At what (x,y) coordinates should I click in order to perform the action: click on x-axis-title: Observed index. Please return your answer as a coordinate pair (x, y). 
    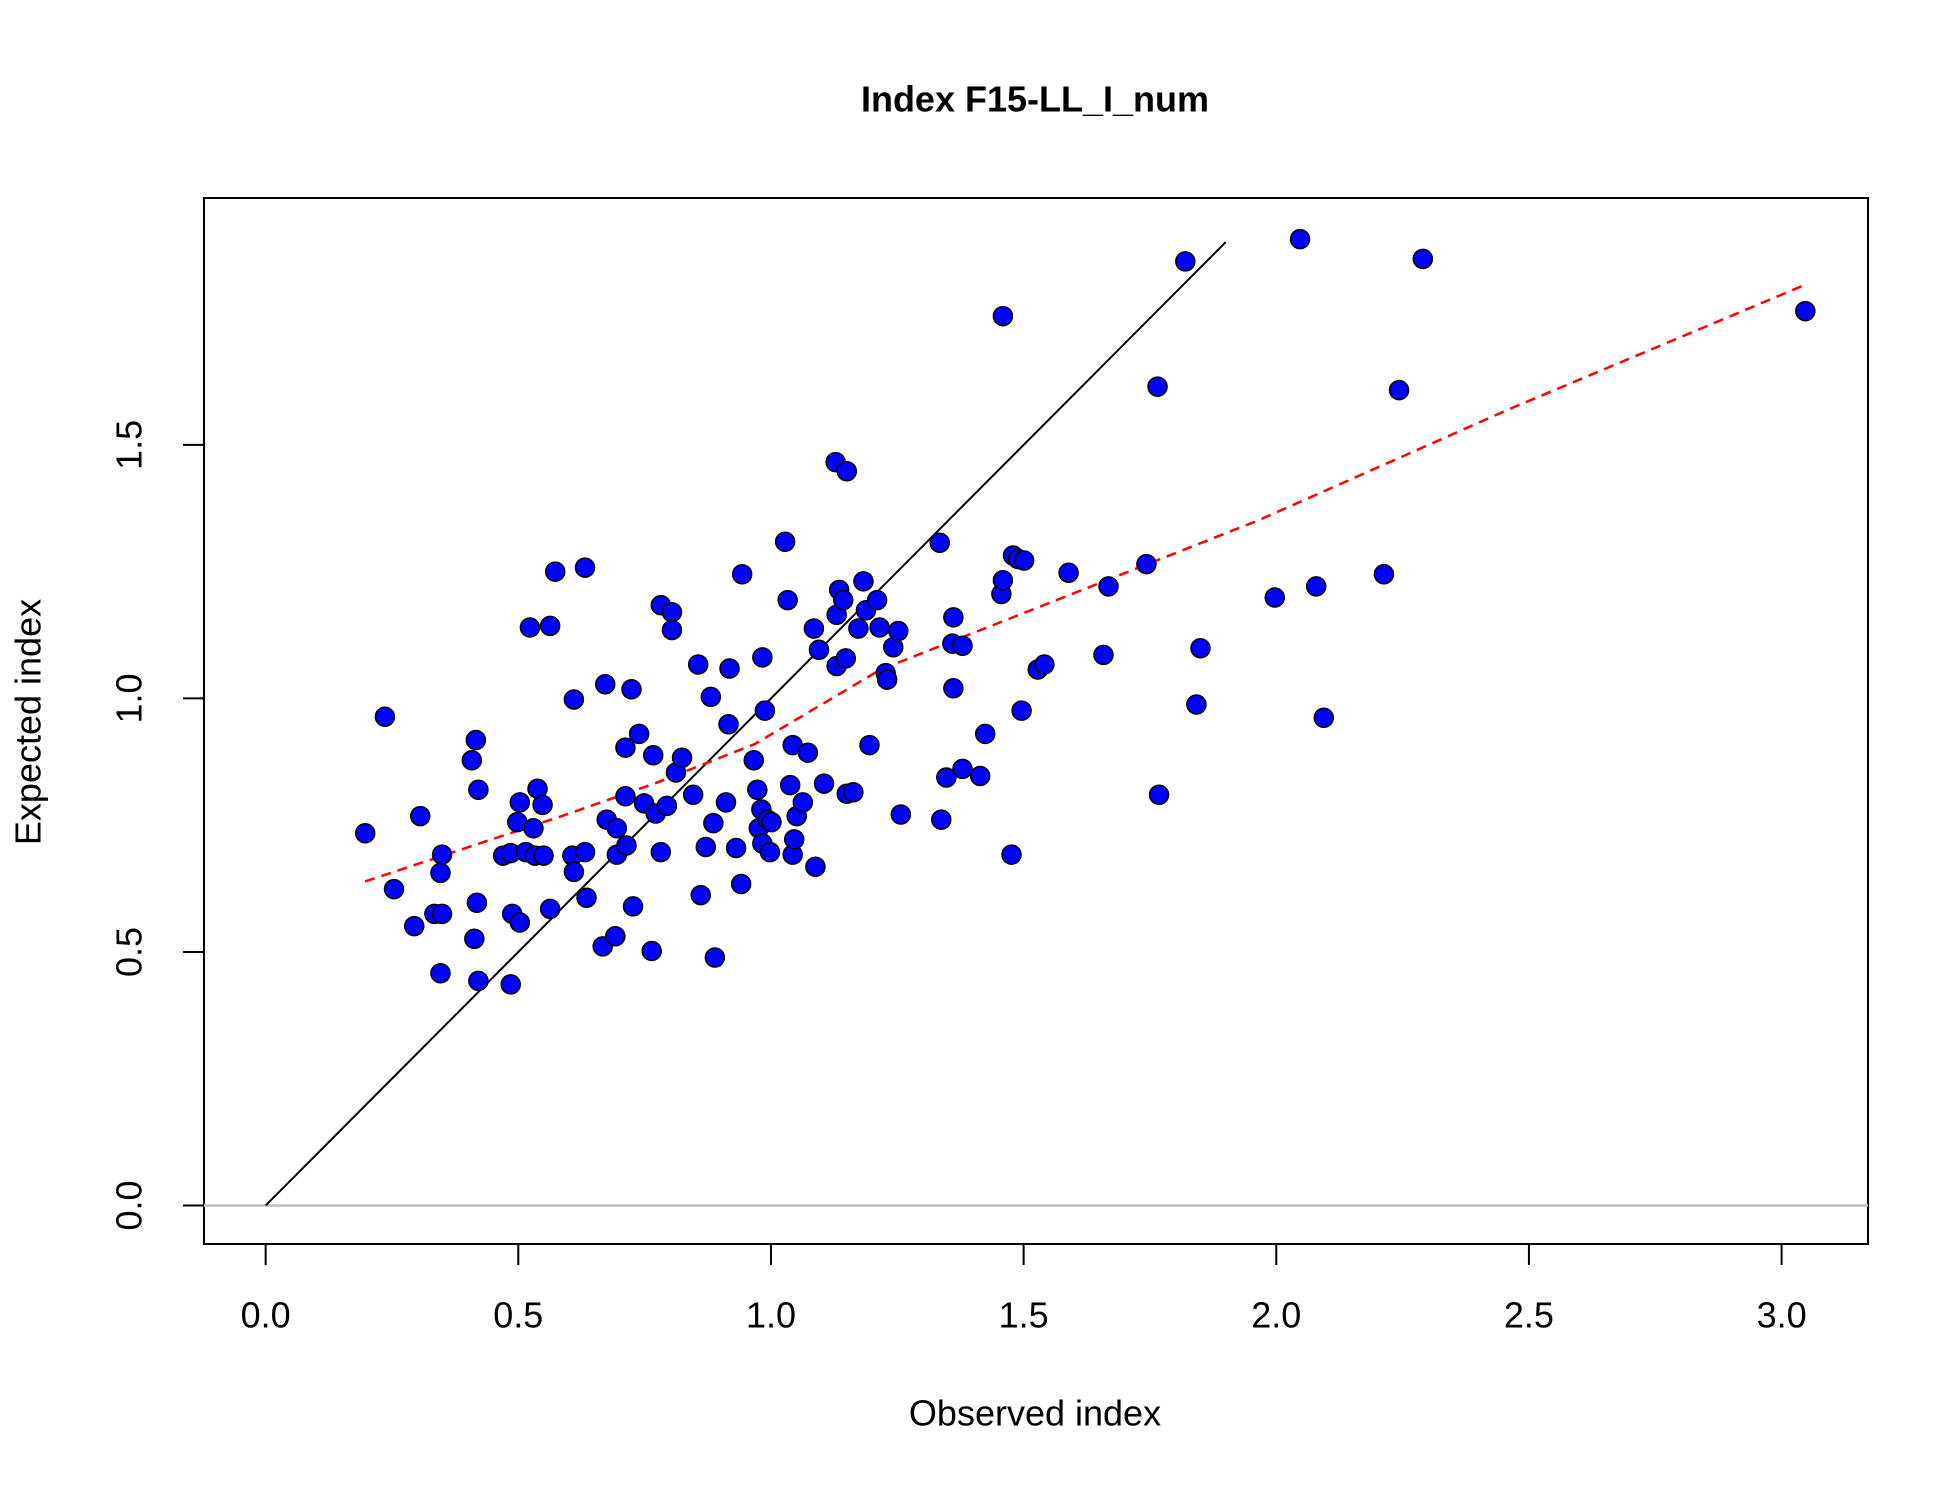
    Looking at the image, I should click on (1035, 1413).